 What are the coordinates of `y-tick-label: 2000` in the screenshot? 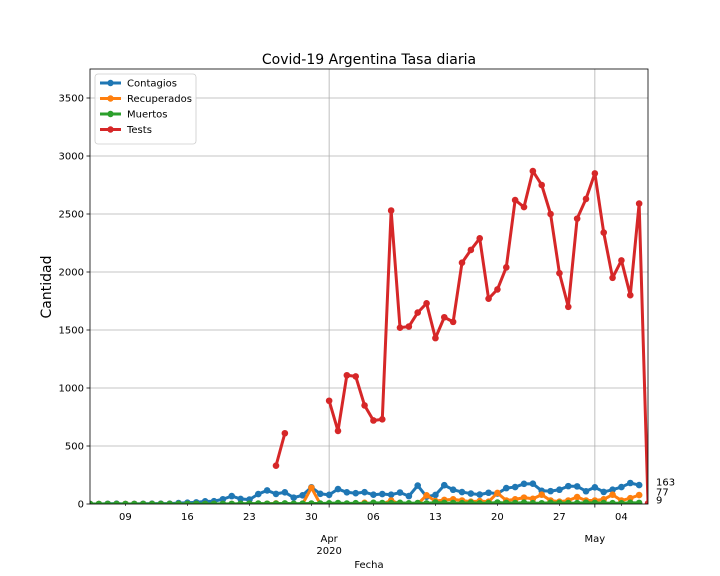 It's located at (71, 273).